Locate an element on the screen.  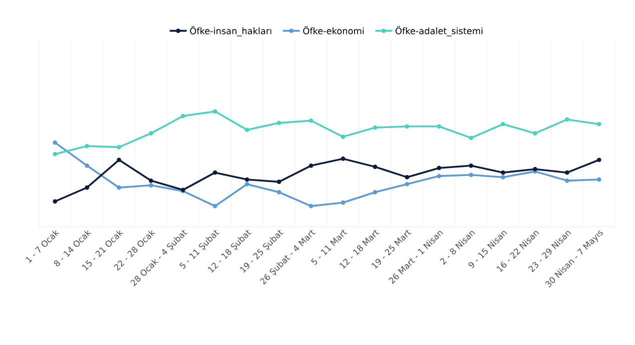
legend-label: Öfke-adalet_sistemi is located at coordinates (439, 31).